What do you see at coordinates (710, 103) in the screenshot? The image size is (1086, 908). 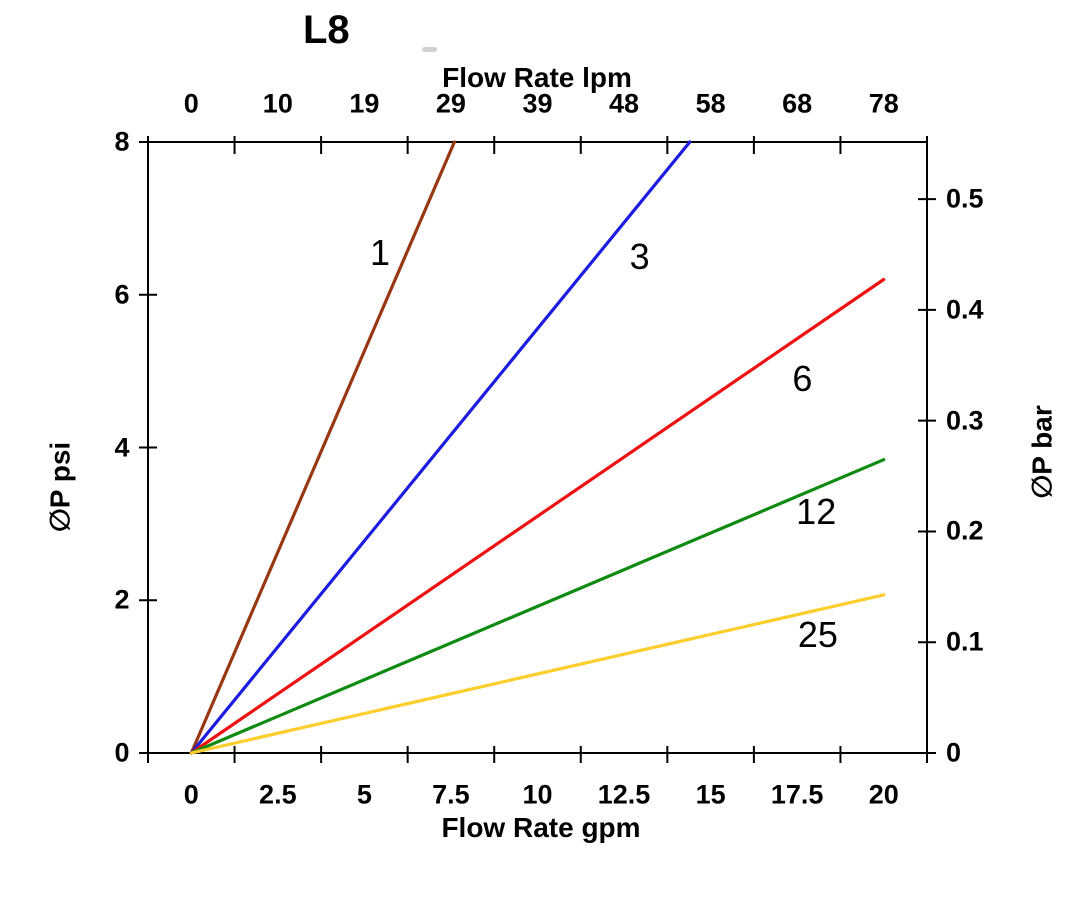 I see `x-top-tick-label: 58` at bounding box center [710, 103].